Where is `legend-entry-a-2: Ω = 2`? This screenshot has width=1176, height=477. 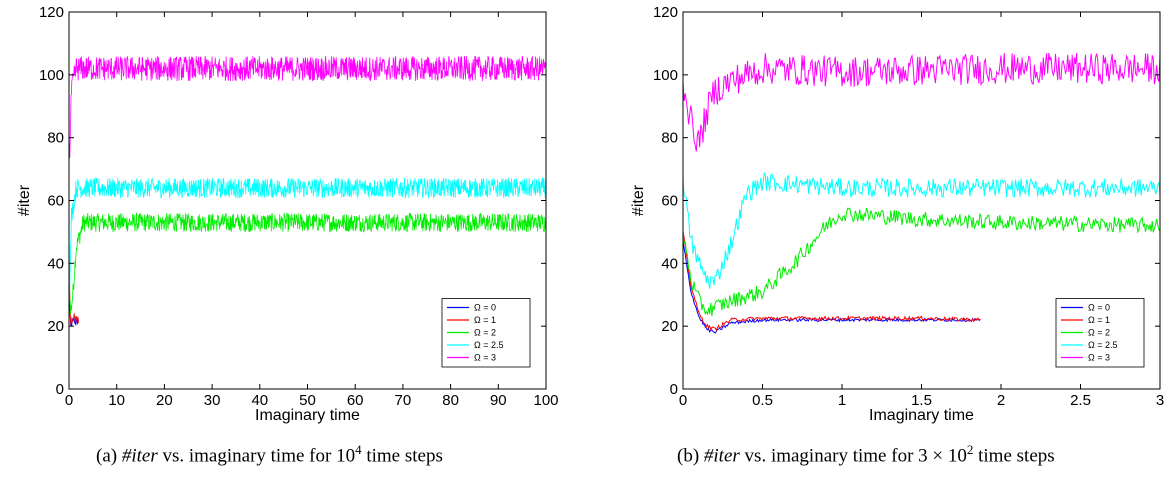 legend-entry-a-2: Ω = 2 is located at coordinates (485, 333).